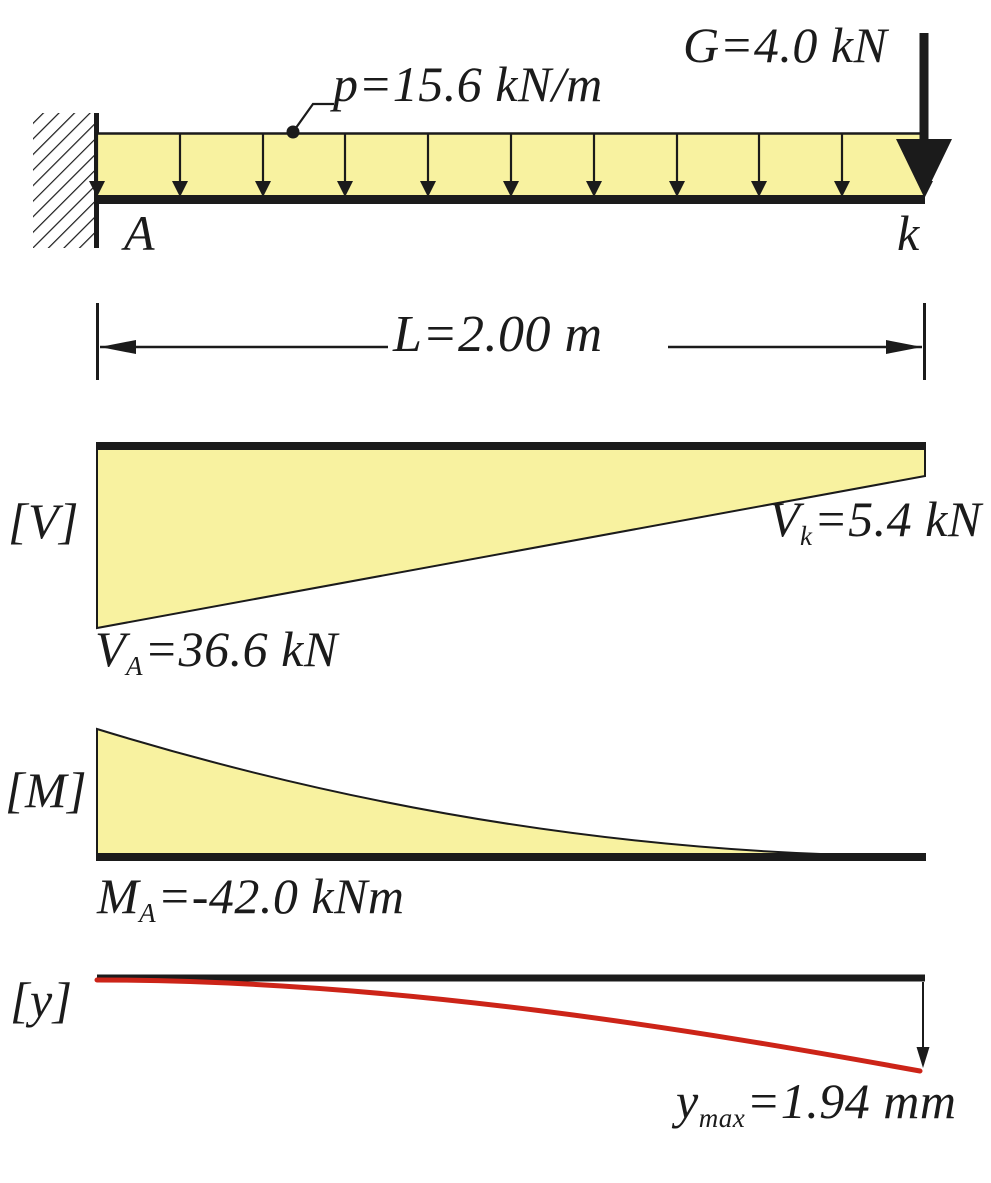  Describe the element at coordinates (118, 347) in the screenshot. I see `dimension-arrowhead-left` at that location.